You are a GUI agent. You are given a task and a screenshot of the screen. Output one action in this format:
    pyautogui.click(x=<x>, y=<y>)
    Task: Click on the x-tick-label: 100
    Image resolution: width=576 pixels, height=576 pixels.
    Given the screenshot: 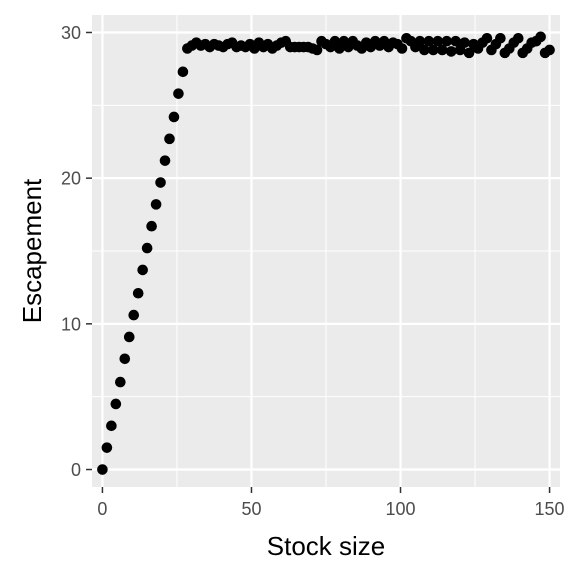 What is the action you would take?
    pyautogui.click(x=400, y=509)
    